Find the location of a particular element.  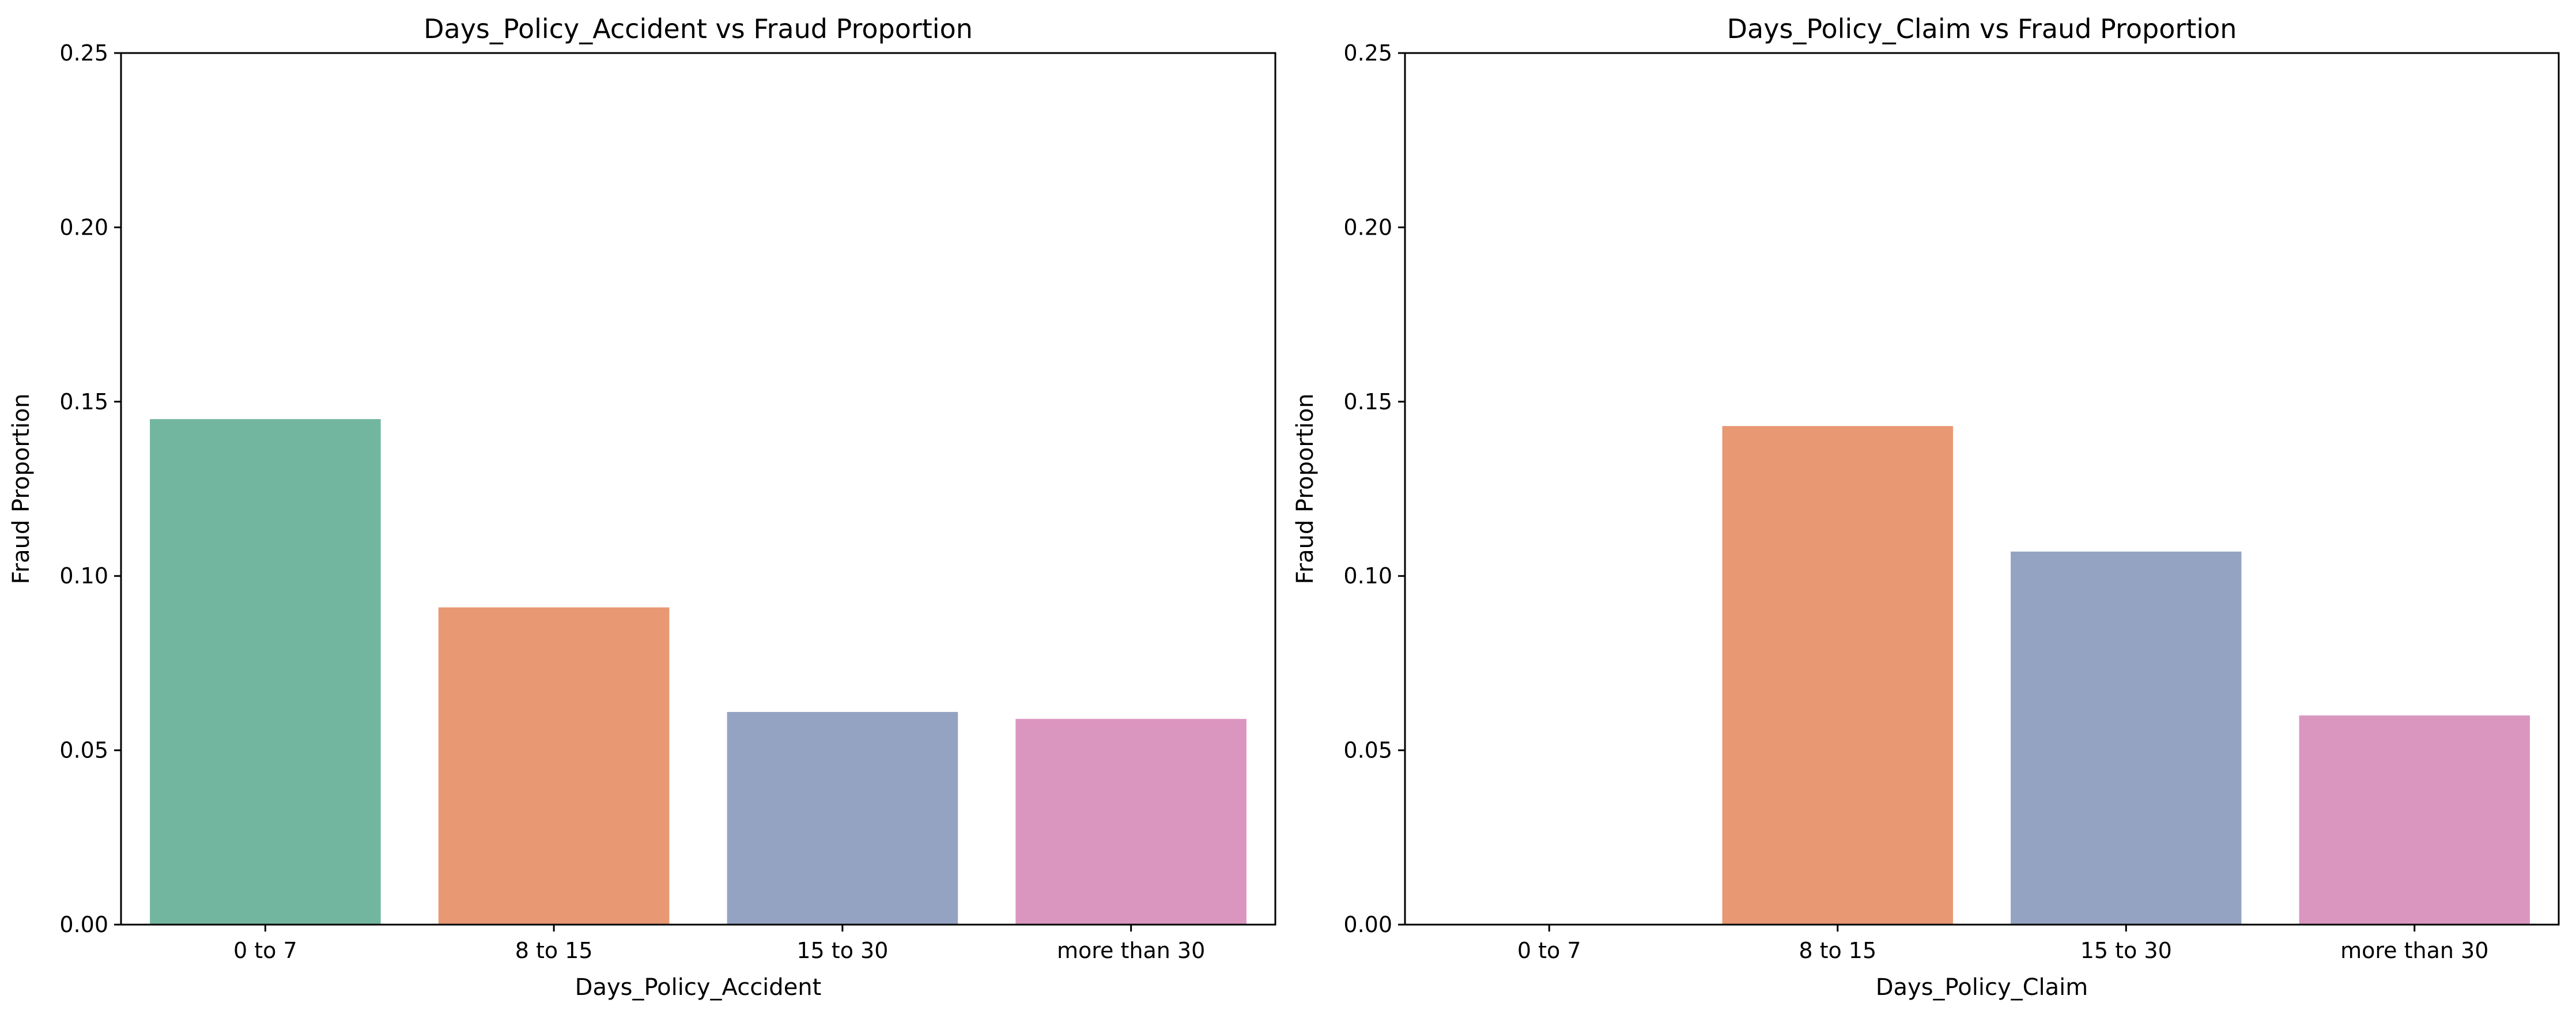

chart-title: Days_Policy_Accident vs Fraud Proportion is located at coordinates (698, 28).